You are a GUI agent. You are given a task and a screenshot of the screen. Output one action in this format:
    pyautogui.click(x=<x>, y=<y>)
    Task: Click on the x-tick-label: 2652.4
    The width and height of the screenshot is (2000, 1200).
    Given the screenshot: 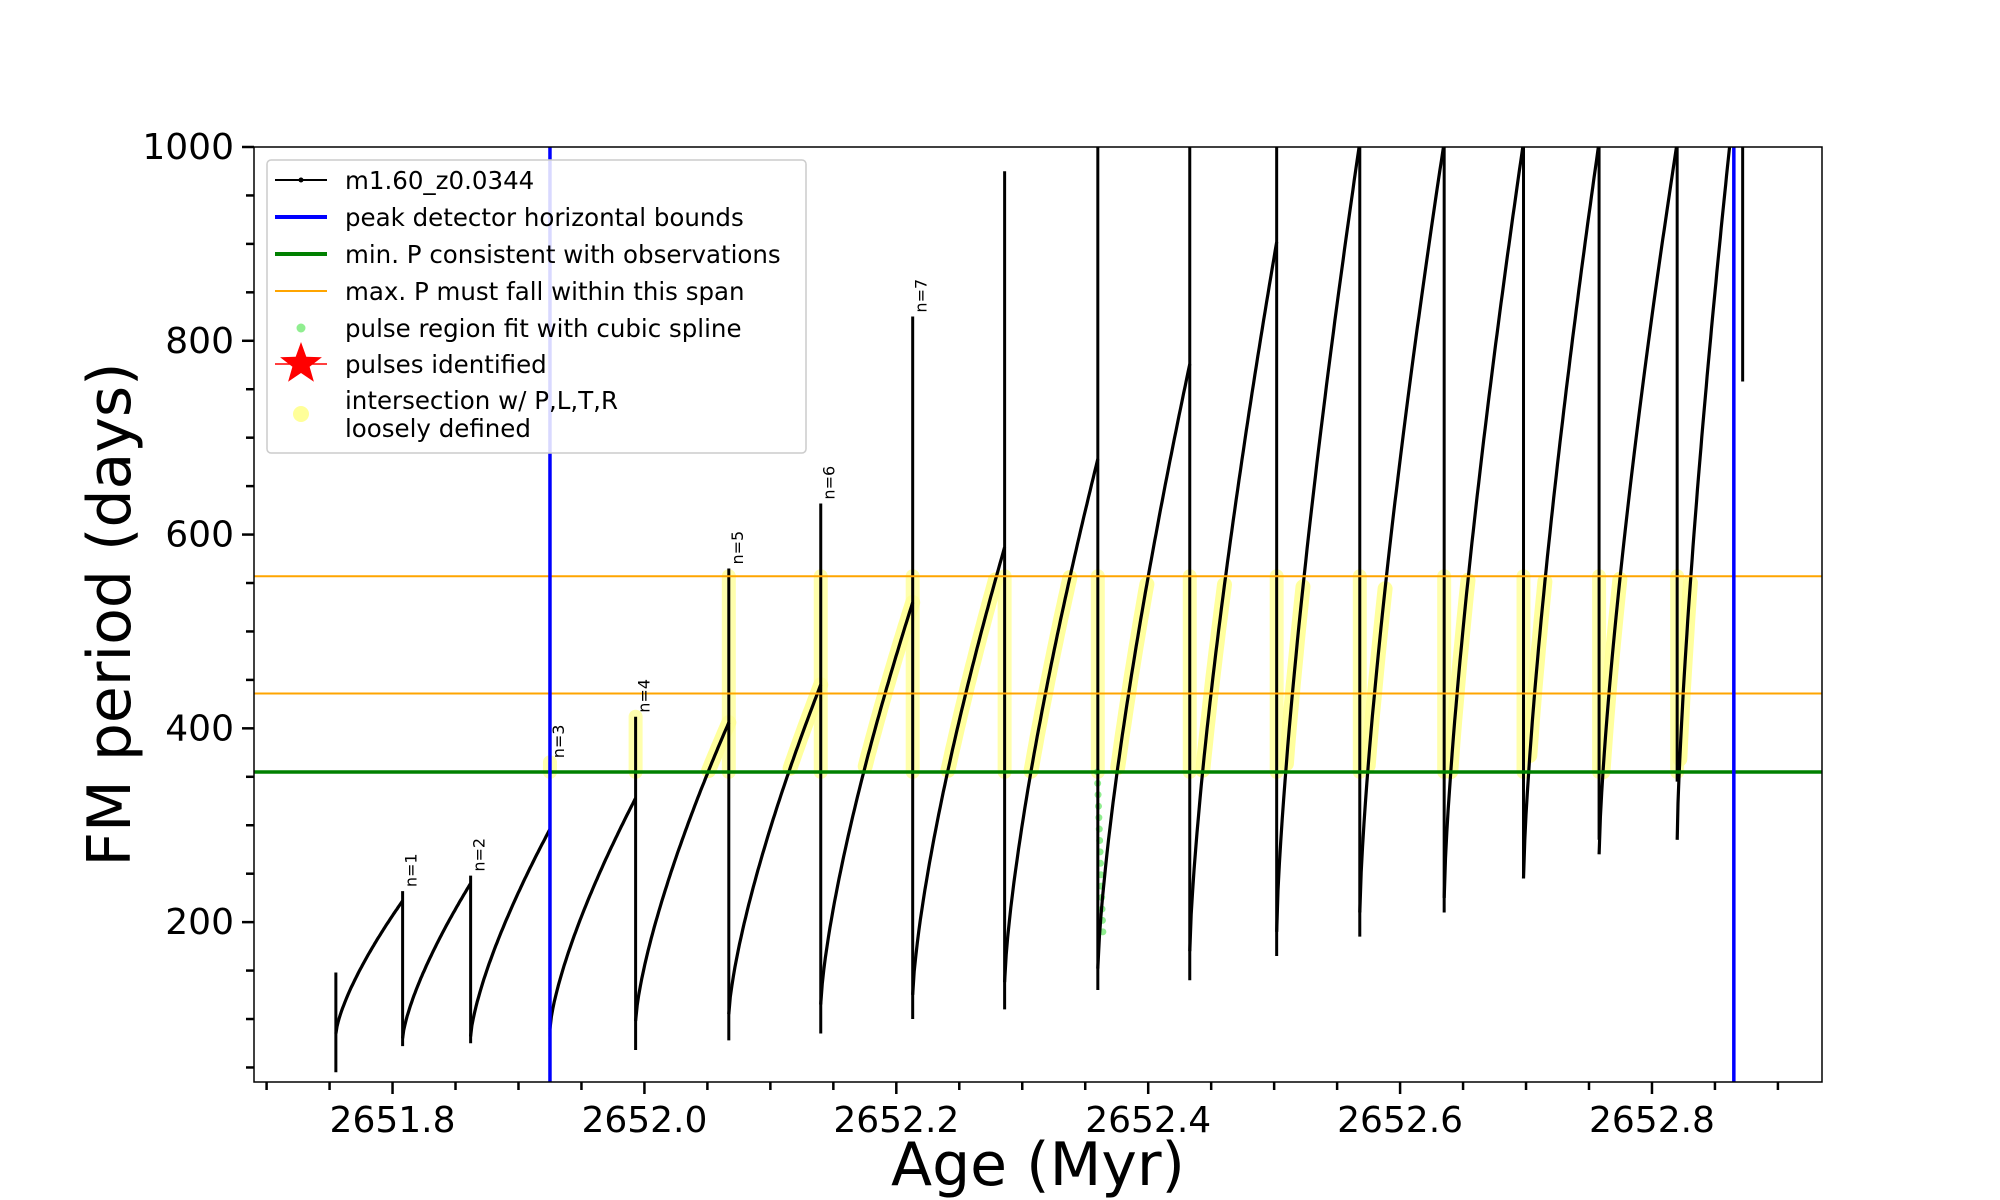 What is the action you would take?
    pyautogui.click(x=1148, y=1120)
    